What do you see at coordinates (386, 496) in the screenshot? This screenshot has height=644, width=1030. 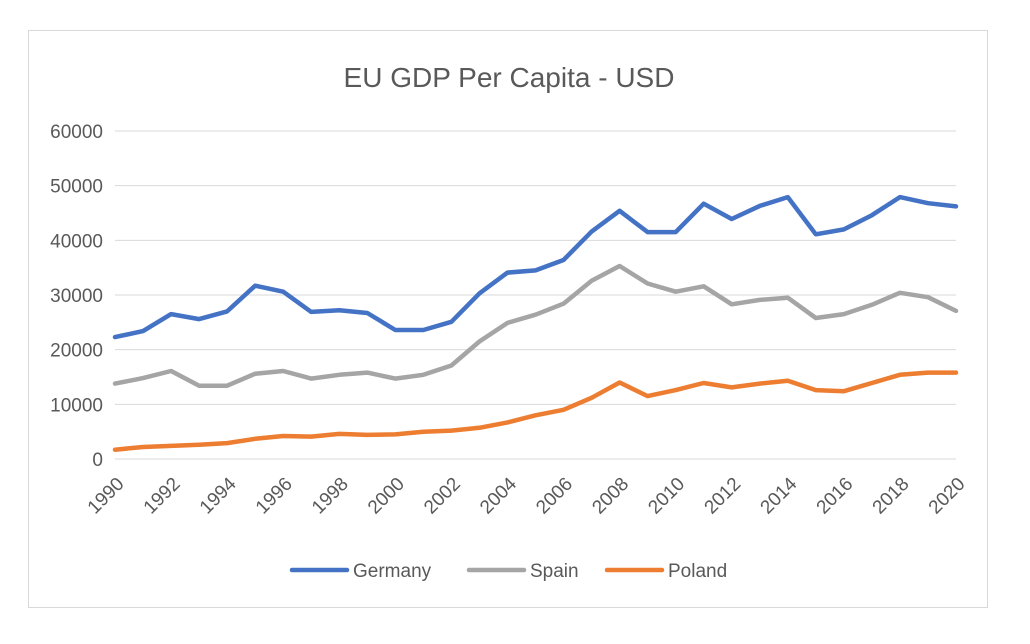 I see `x-tick-label: 2000` at bounding box center [386, 496].